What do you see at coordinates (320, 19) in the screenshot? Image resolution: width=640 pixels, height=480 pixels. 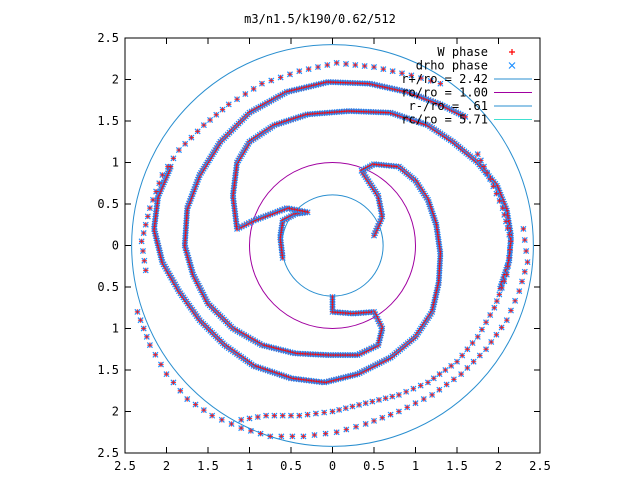 I see `chart-title: m3/n1.5/k190/0.62/512` at bounding box center [320, 19].